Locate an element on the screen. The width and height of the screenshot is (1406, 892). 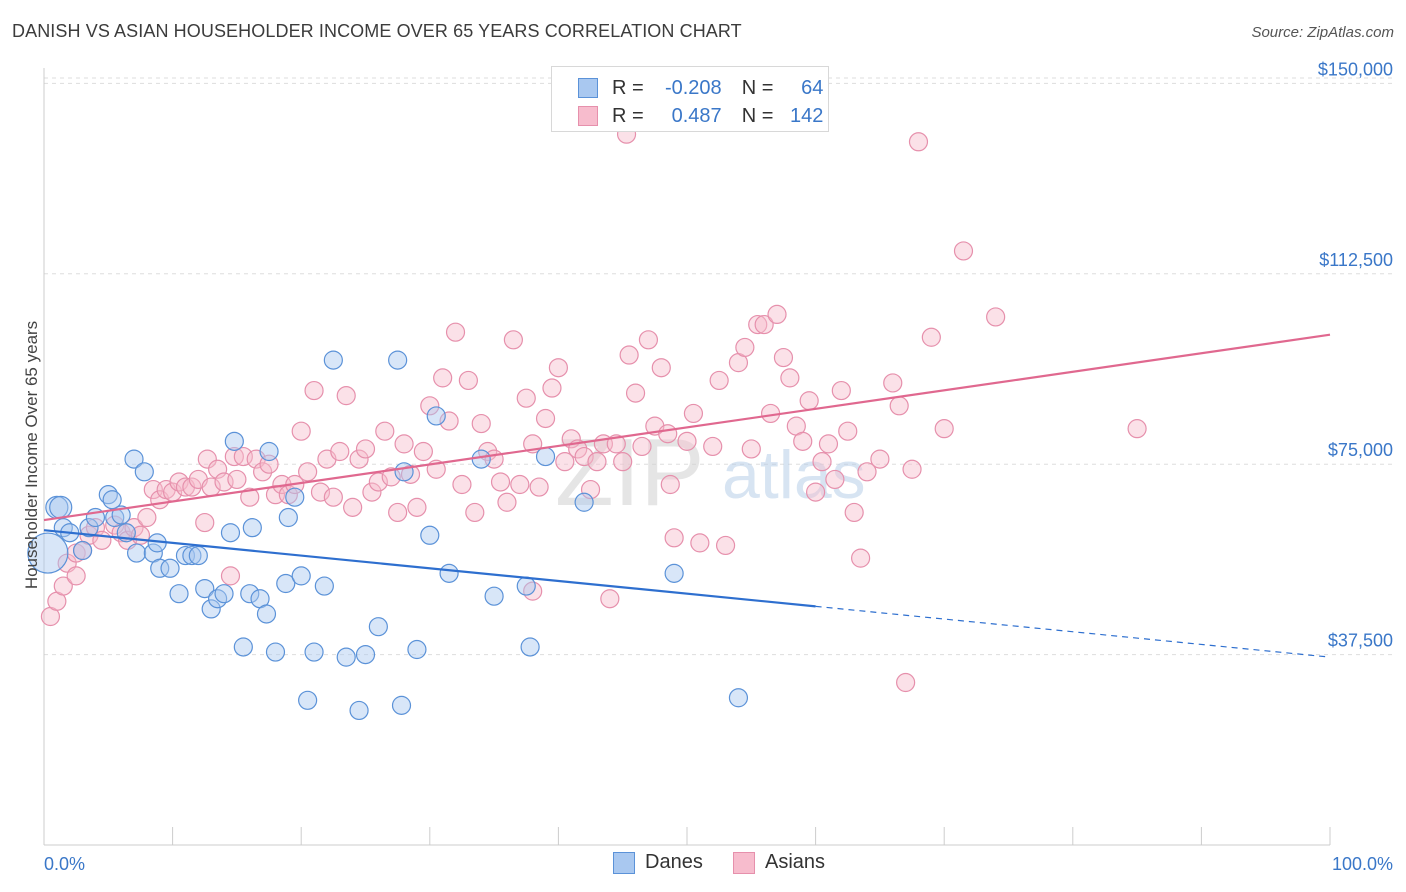
danes-r-label: R = is located at coordinates (628, 87).